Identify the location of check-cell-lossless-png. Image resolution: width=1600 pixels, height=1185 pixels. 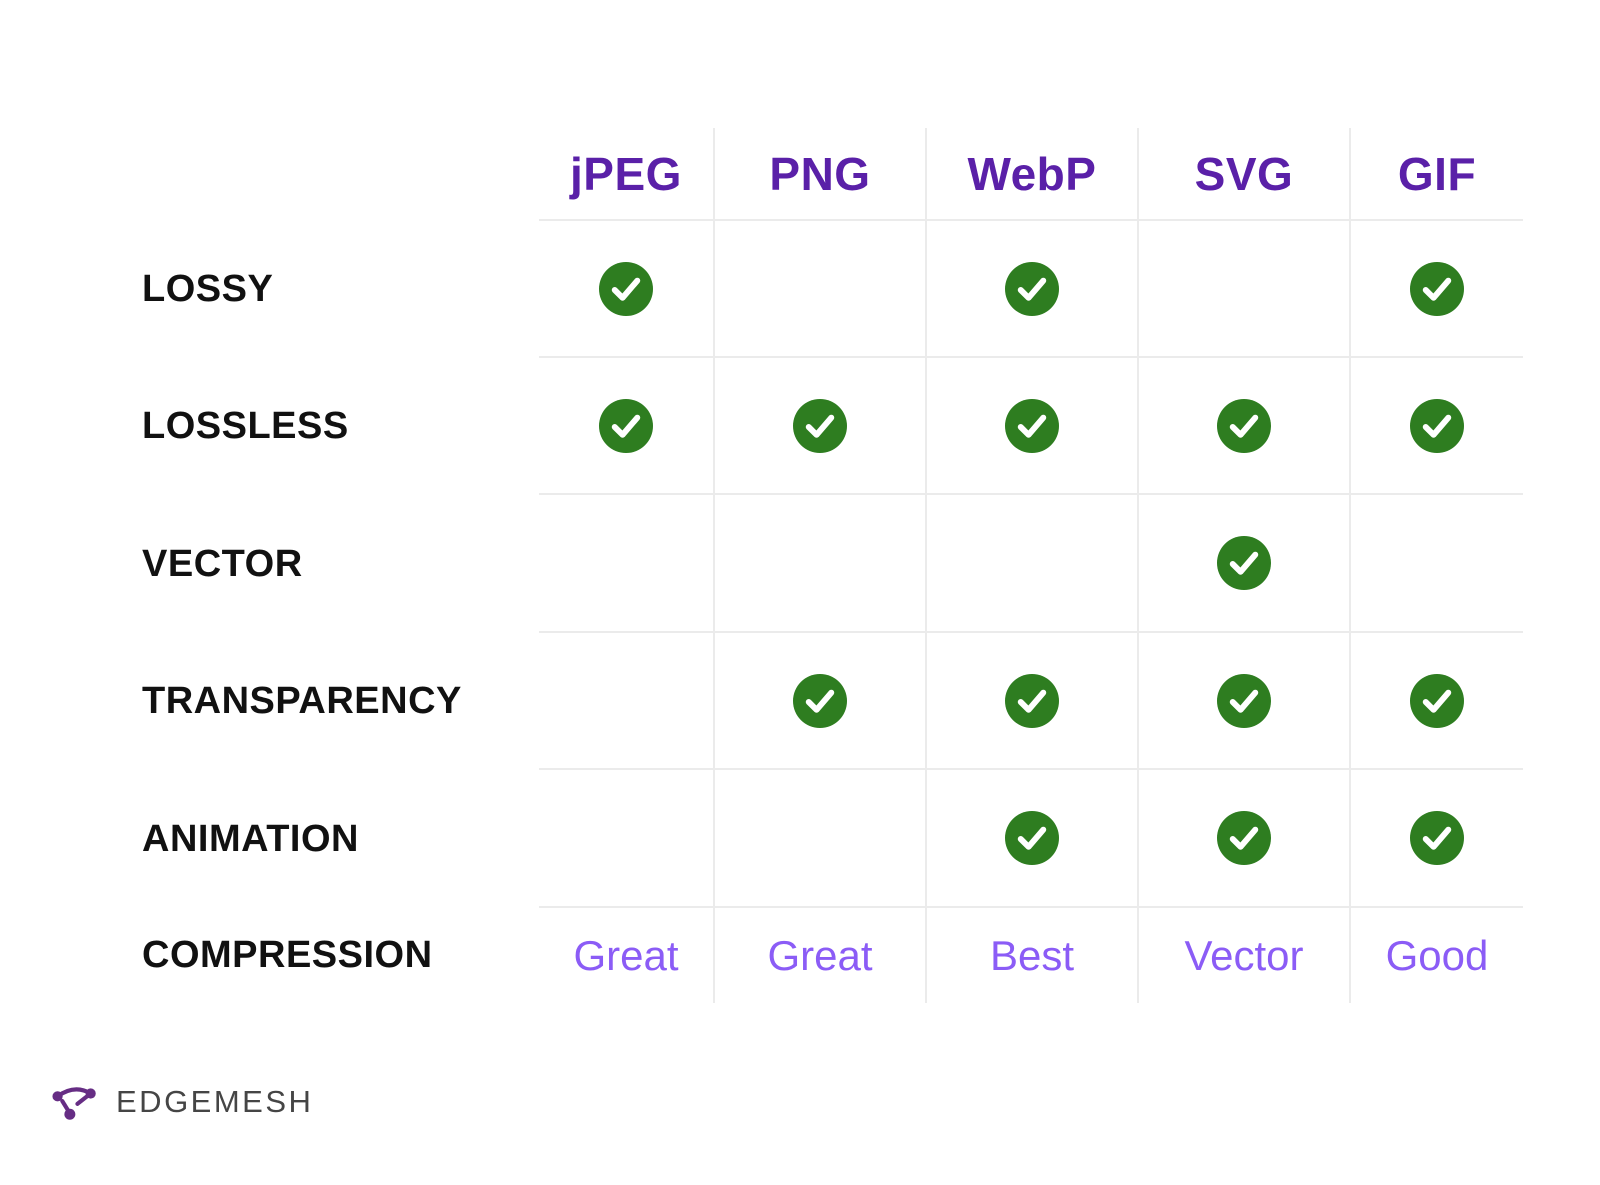
(819, 426).